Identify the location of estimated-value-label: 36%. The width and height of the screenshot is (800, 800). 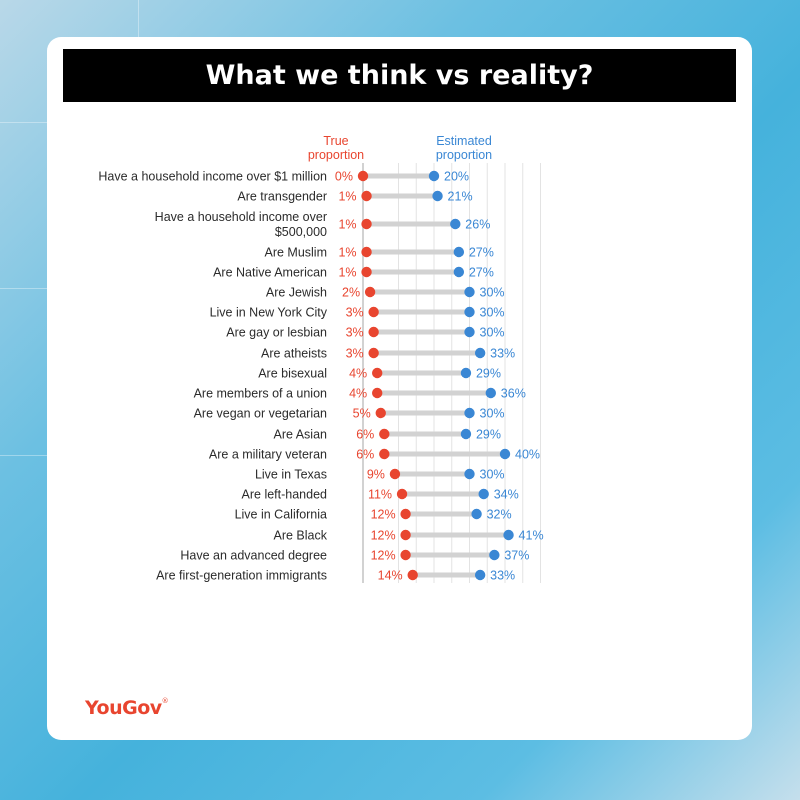
(513, 394).